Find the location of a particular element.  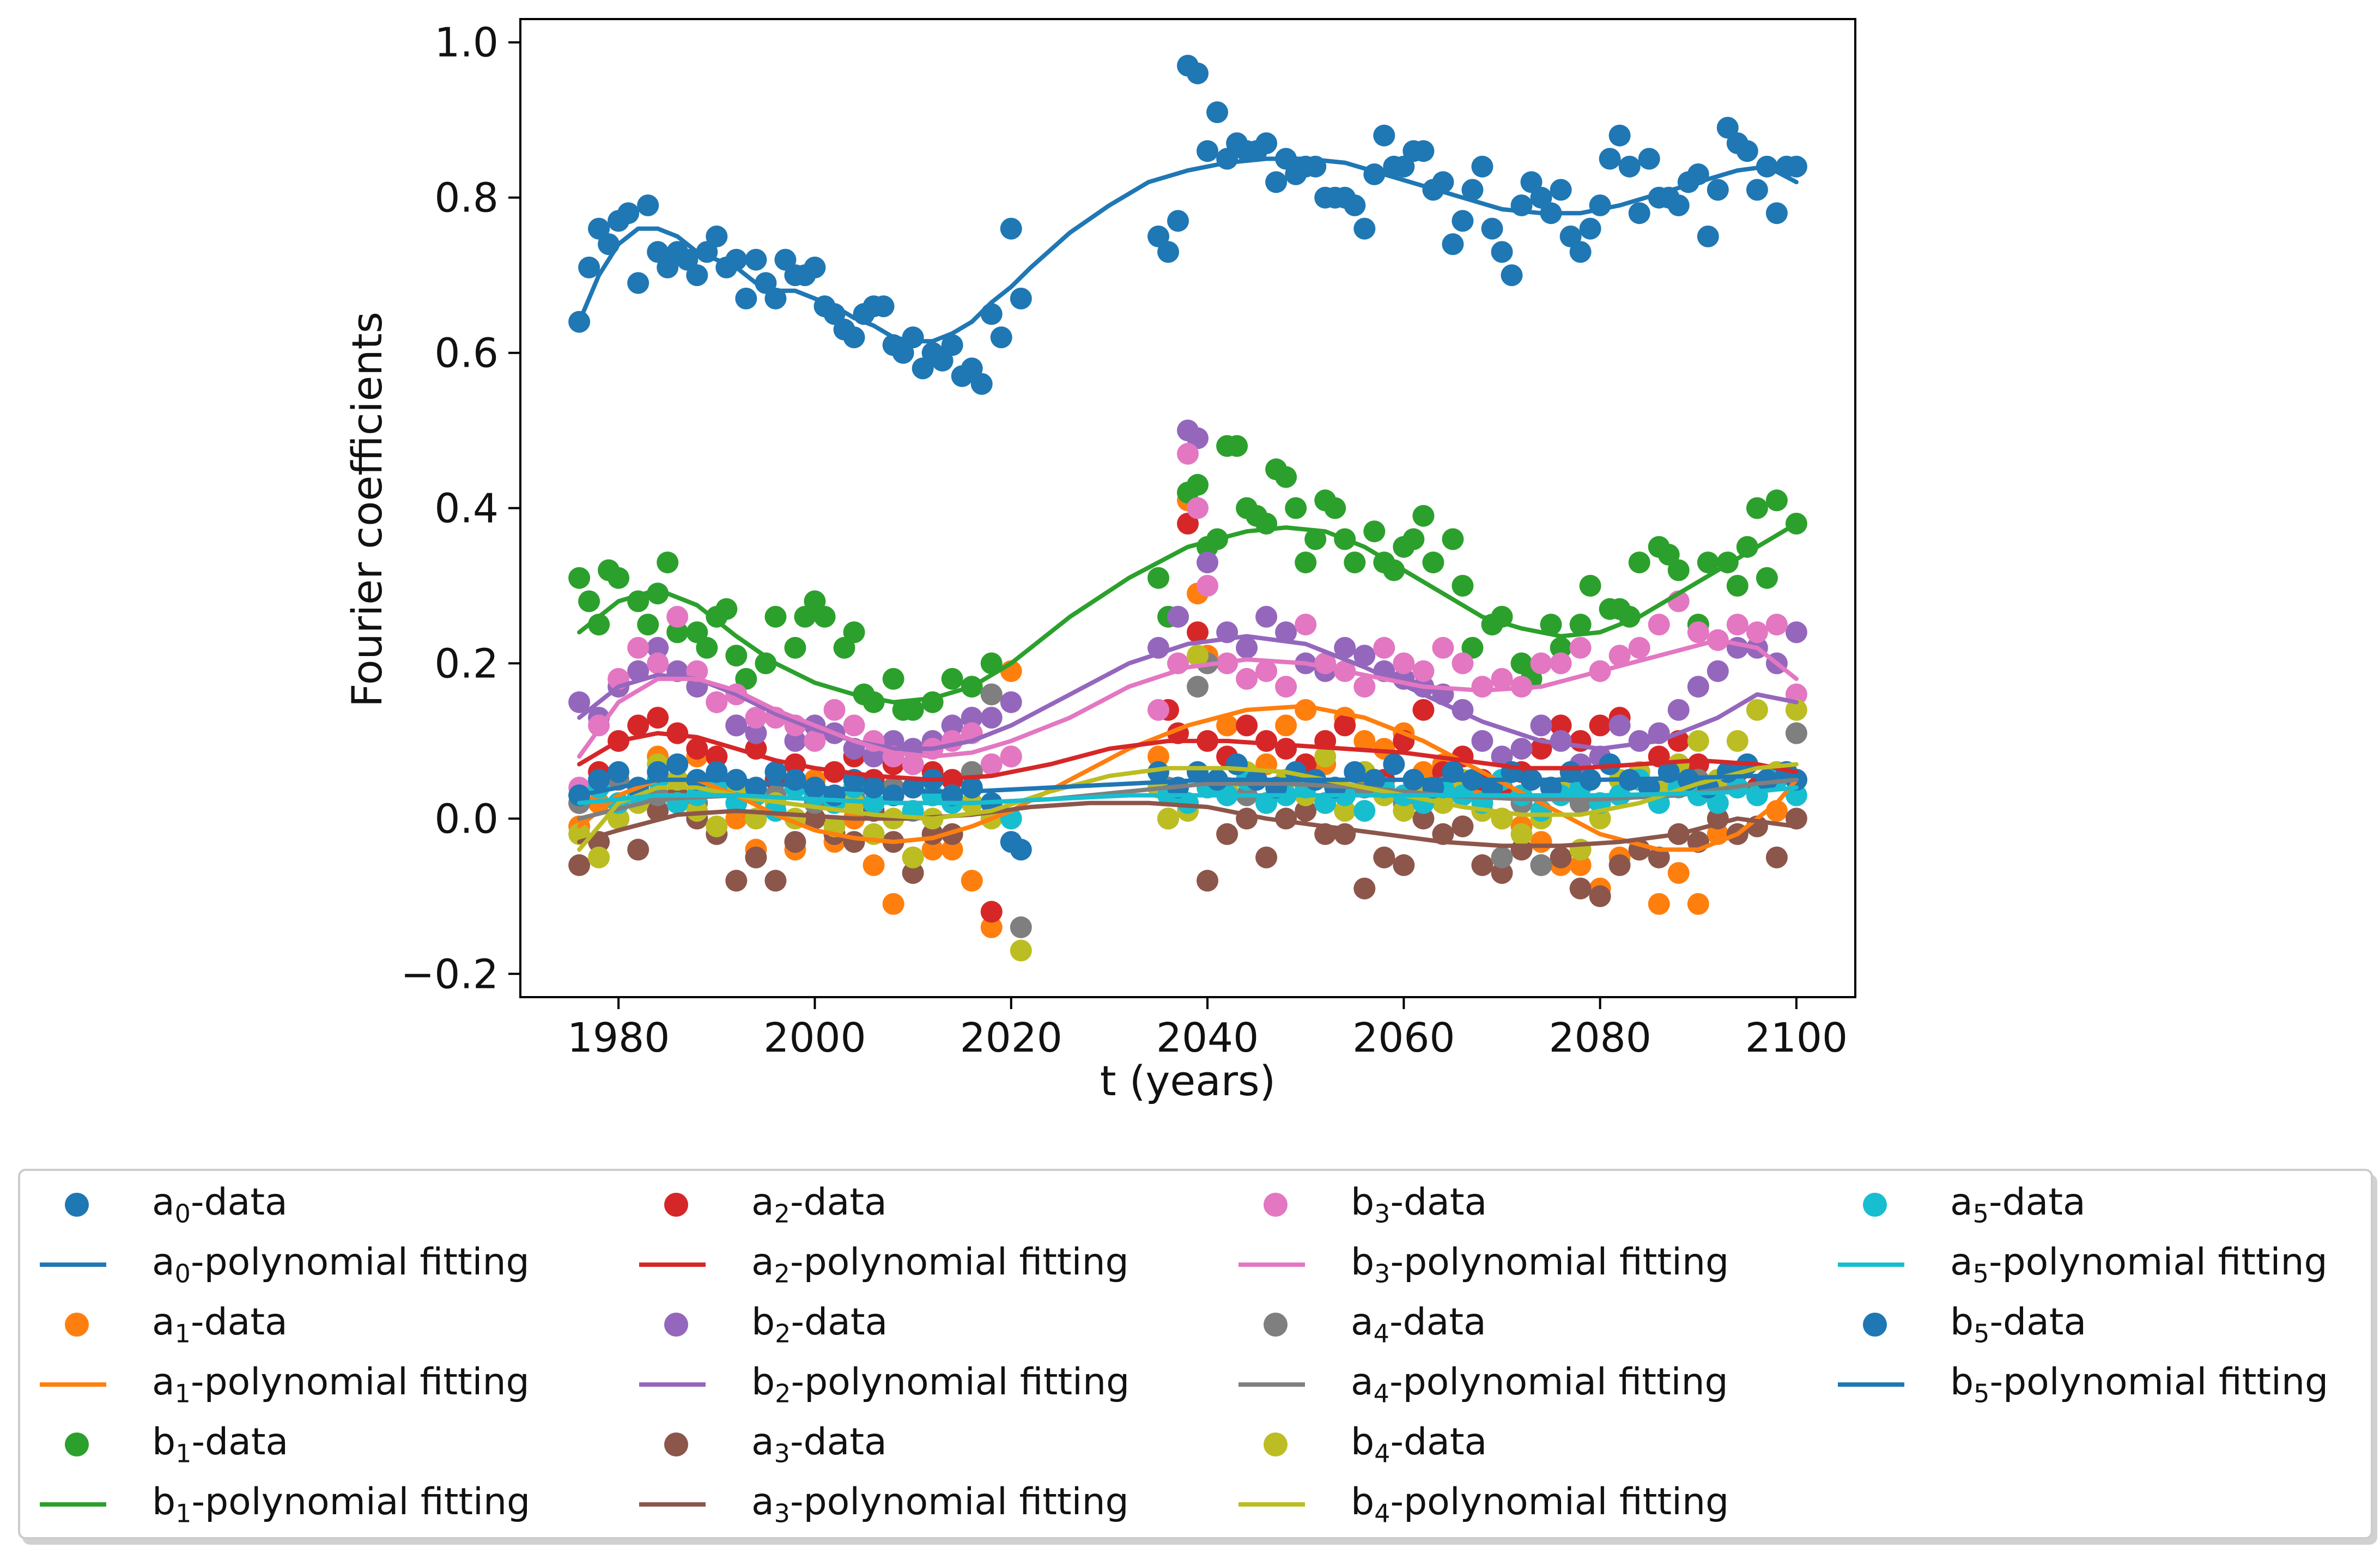

legend-label: b2-data is located at coordinates (819, 1325).